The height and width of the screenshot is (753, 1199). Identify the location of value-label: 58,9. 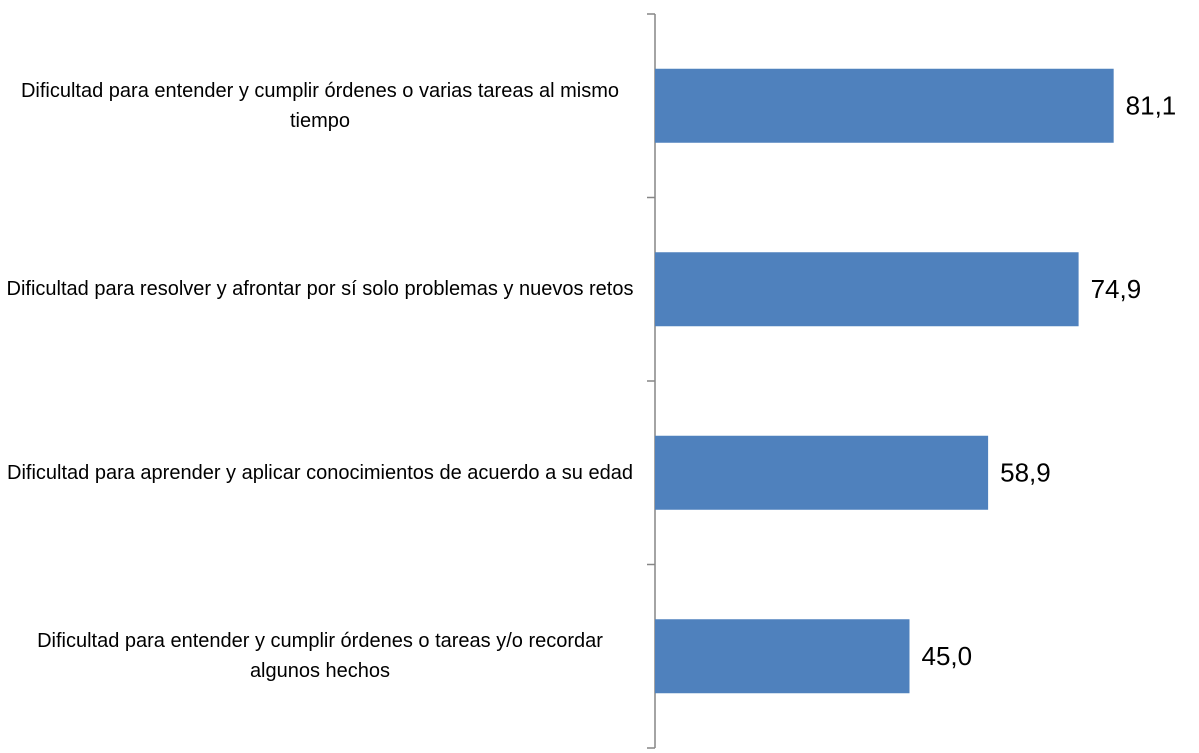
(1025, 473).